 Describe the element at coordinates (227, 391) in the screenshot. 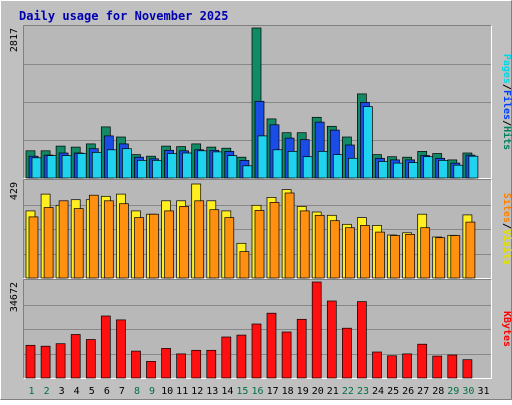

I see `x-tick-label-day-14: 14` at that location.